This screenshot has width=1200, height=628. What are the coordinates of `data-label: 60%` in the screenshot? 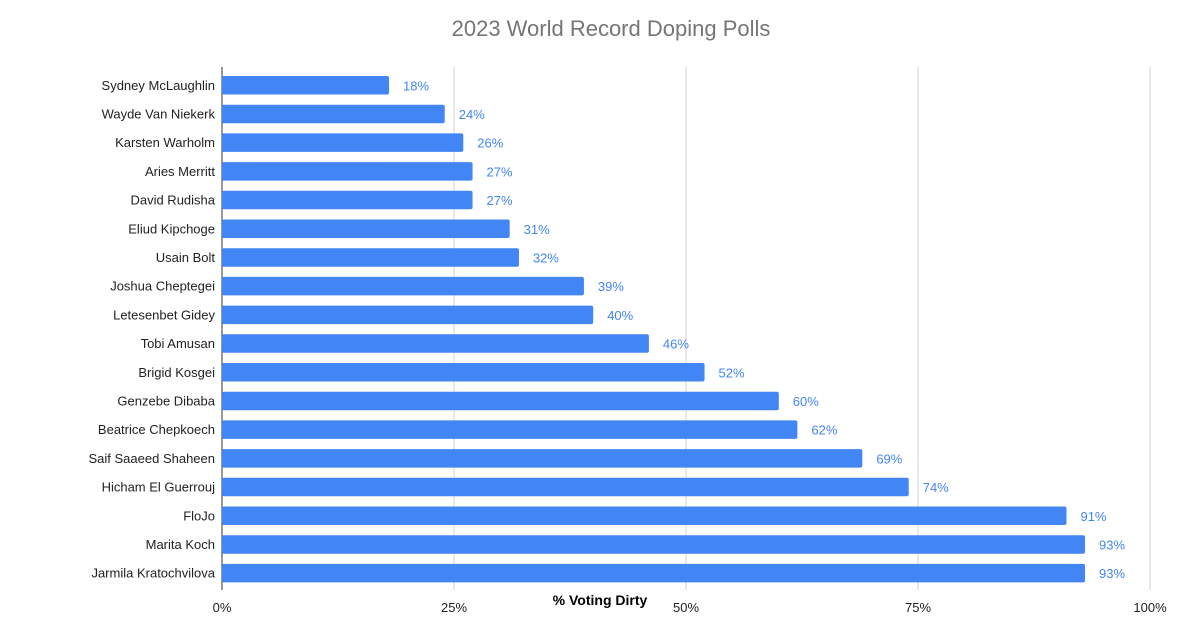 It's located at (806, 401).